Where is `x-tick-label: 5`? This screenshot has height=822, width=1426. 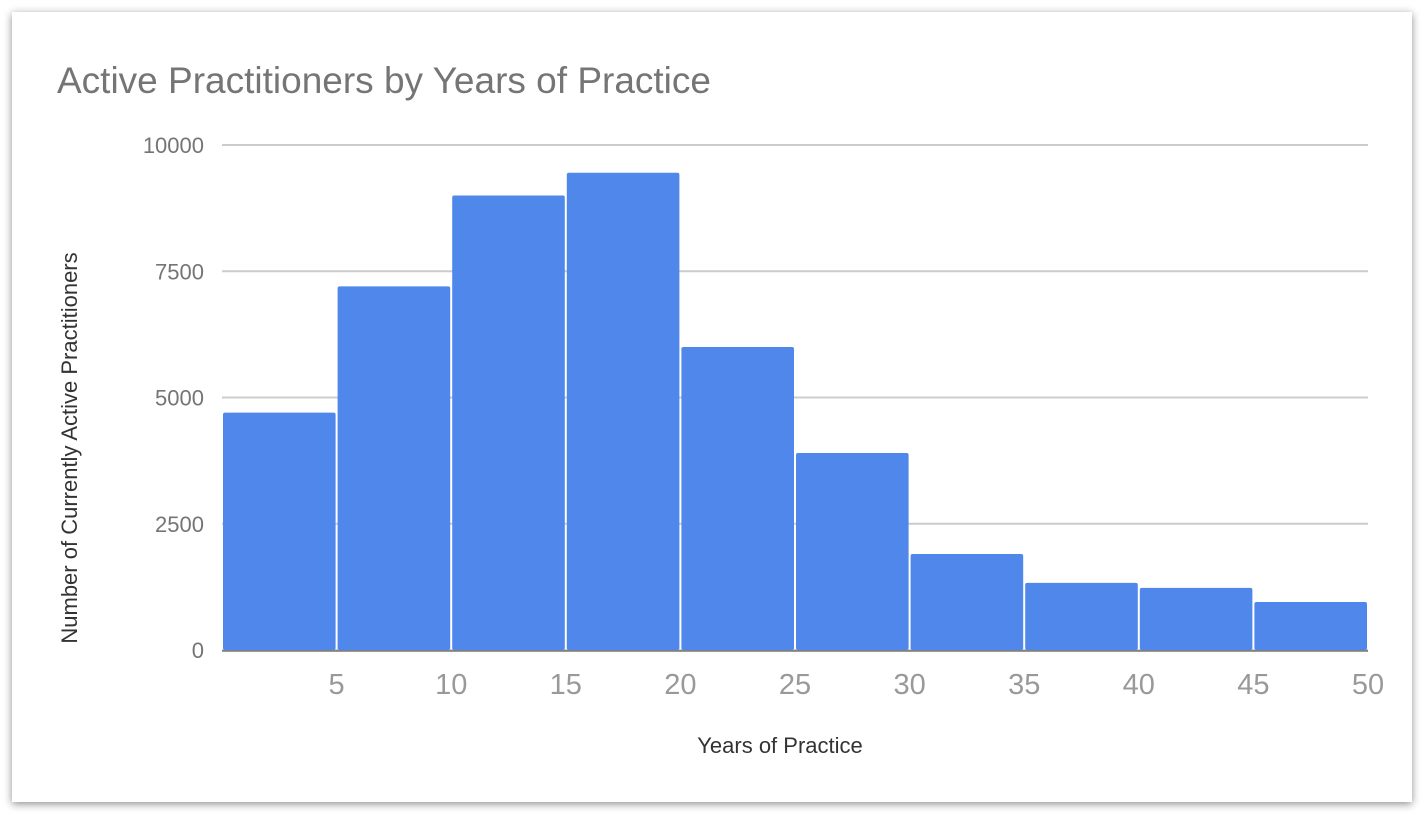
x-tick-label: 5 is located at coordinates (337, 685).